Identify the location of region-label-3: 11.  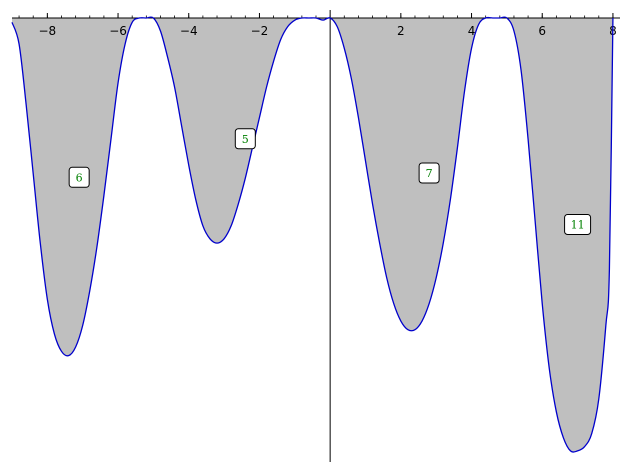
(578, 224).